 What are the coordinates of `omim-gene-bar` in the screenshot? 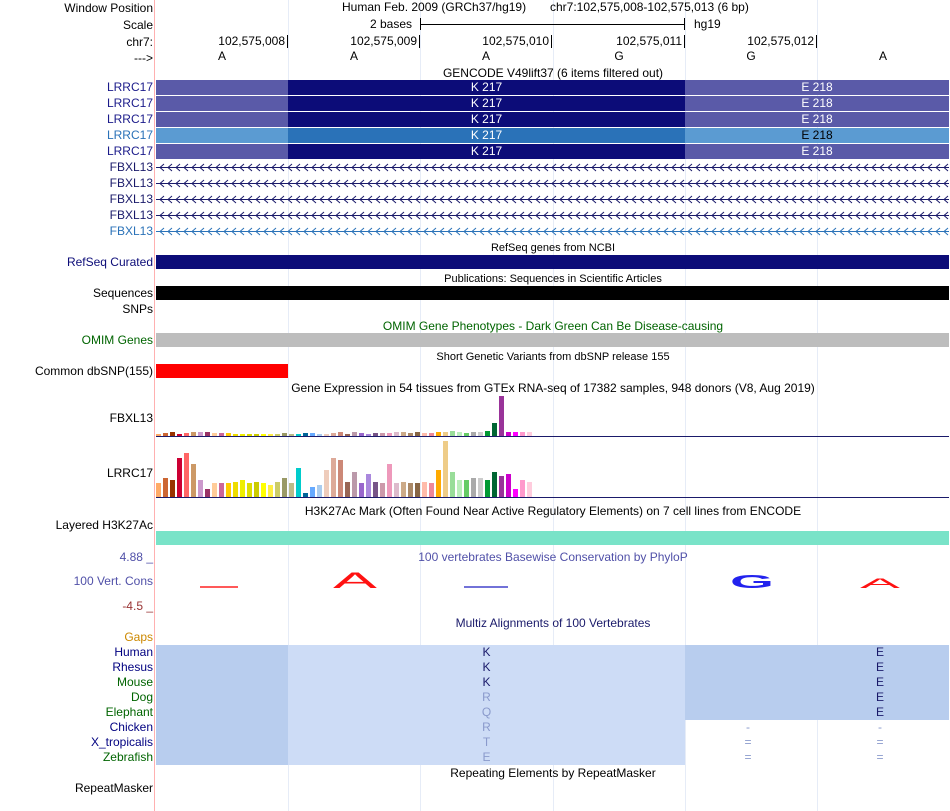 It's located at (552, 340).